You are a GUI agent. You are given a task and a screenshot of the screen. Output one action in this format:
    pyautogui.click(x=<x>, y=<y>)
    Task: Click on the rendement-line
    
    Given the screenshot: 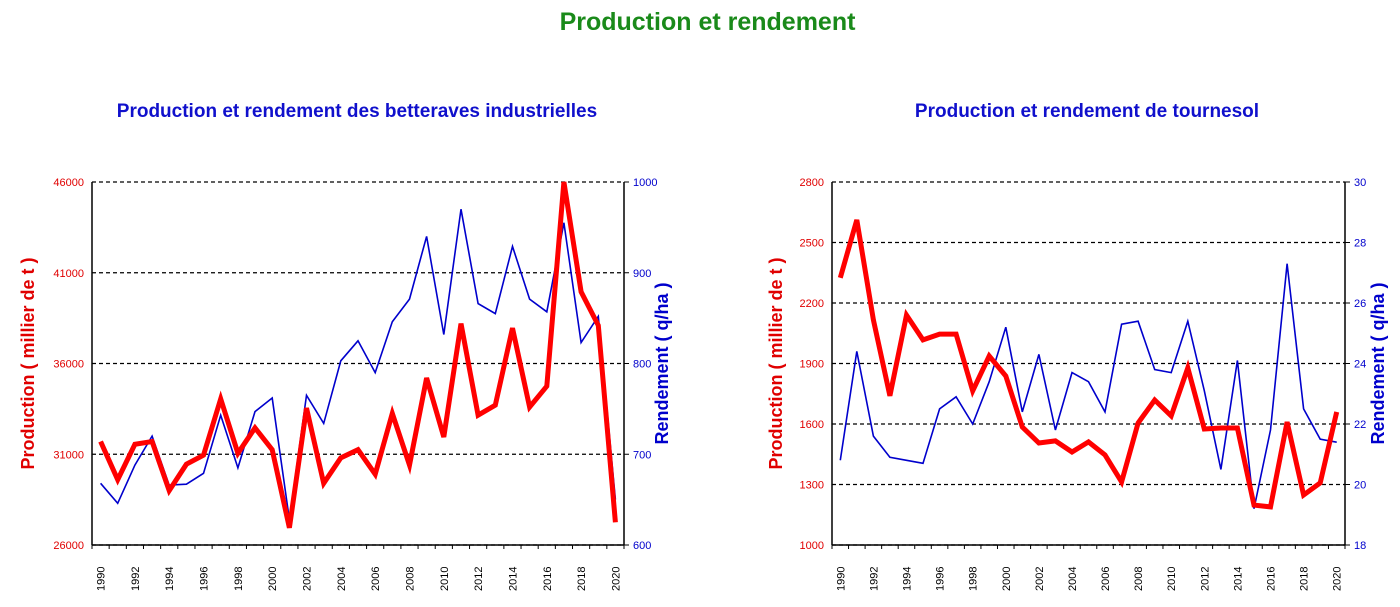 What is the action you would take?
    pyautogui.click(x=1088, y=386)
    